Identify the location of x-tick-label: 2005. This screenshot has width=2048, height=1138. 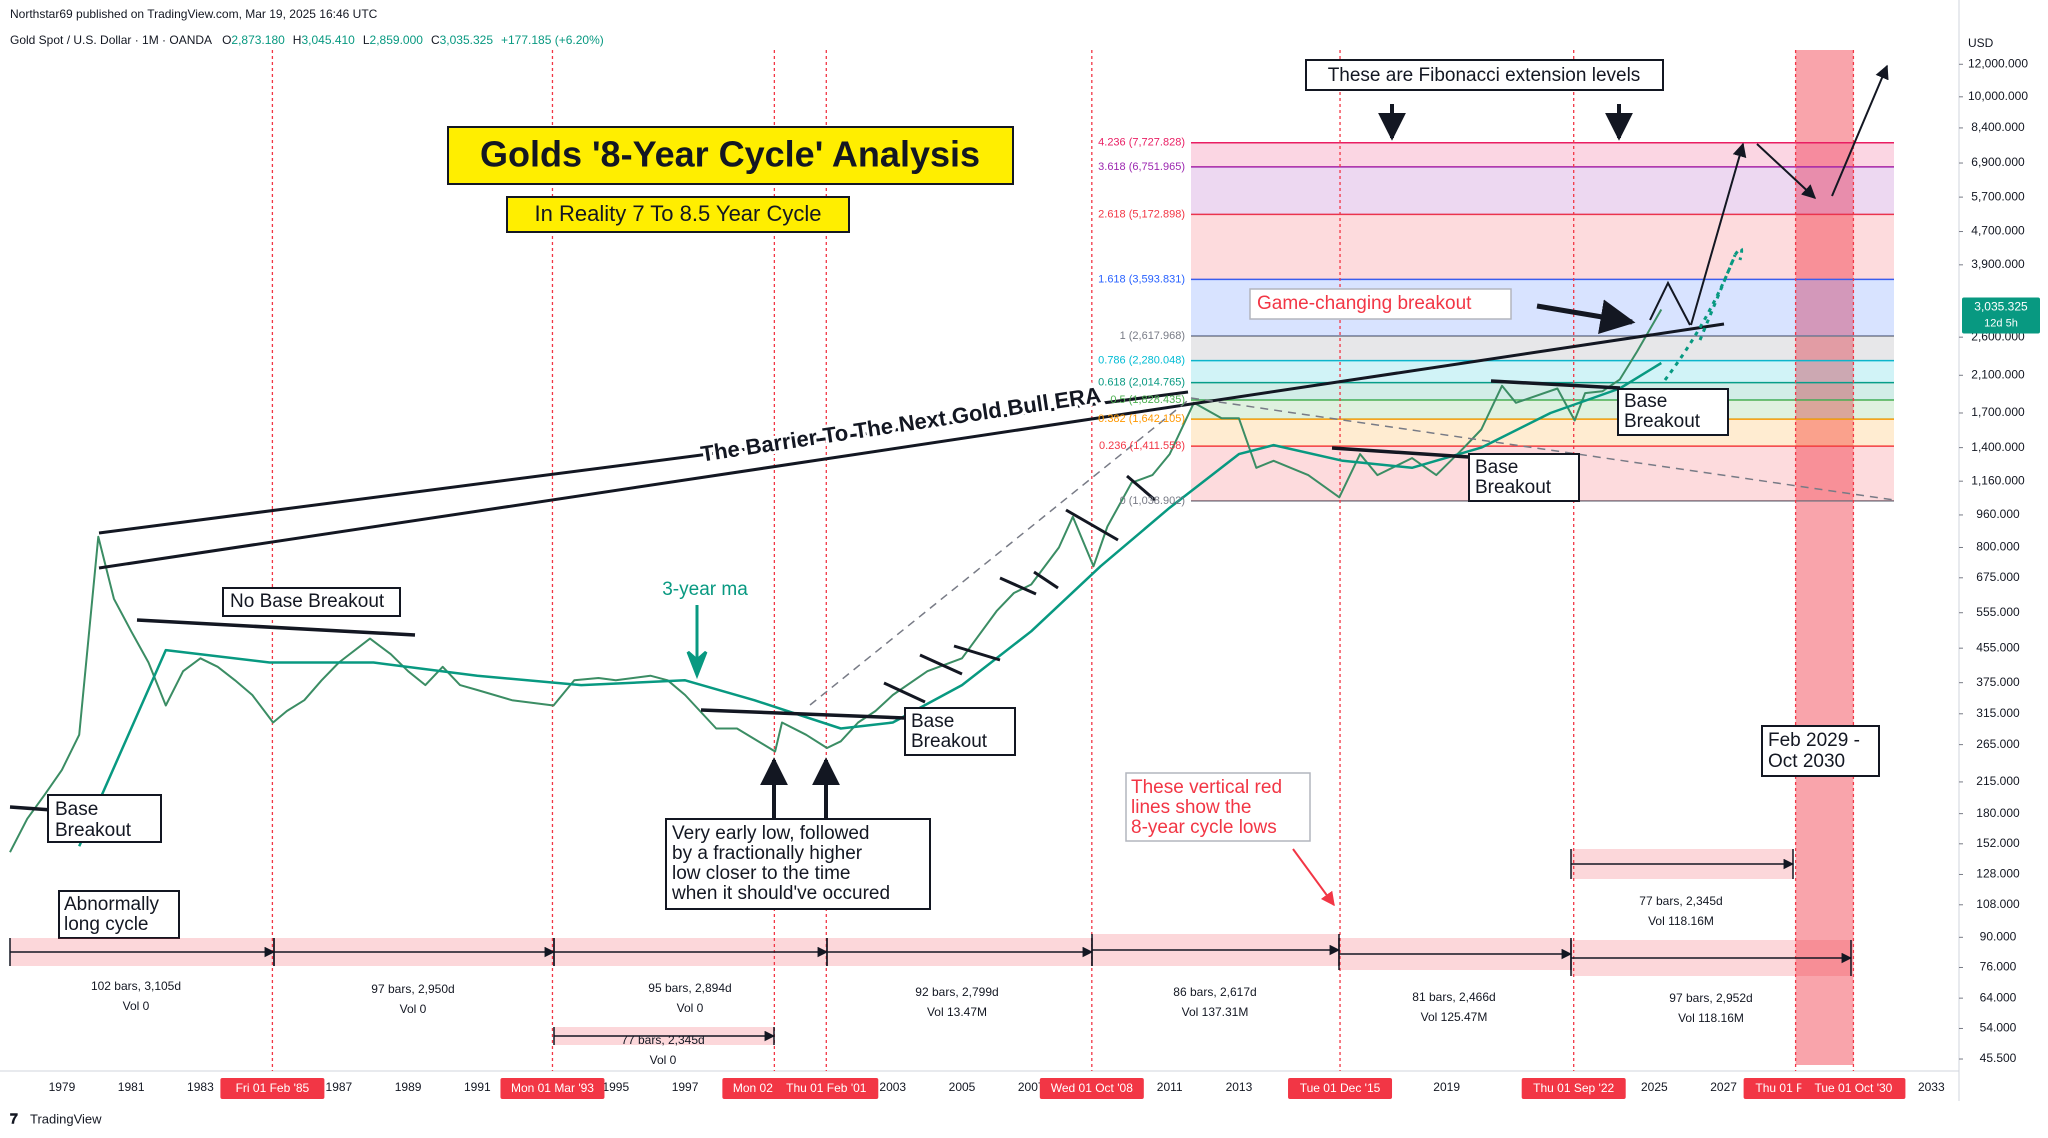
(962, 1087).